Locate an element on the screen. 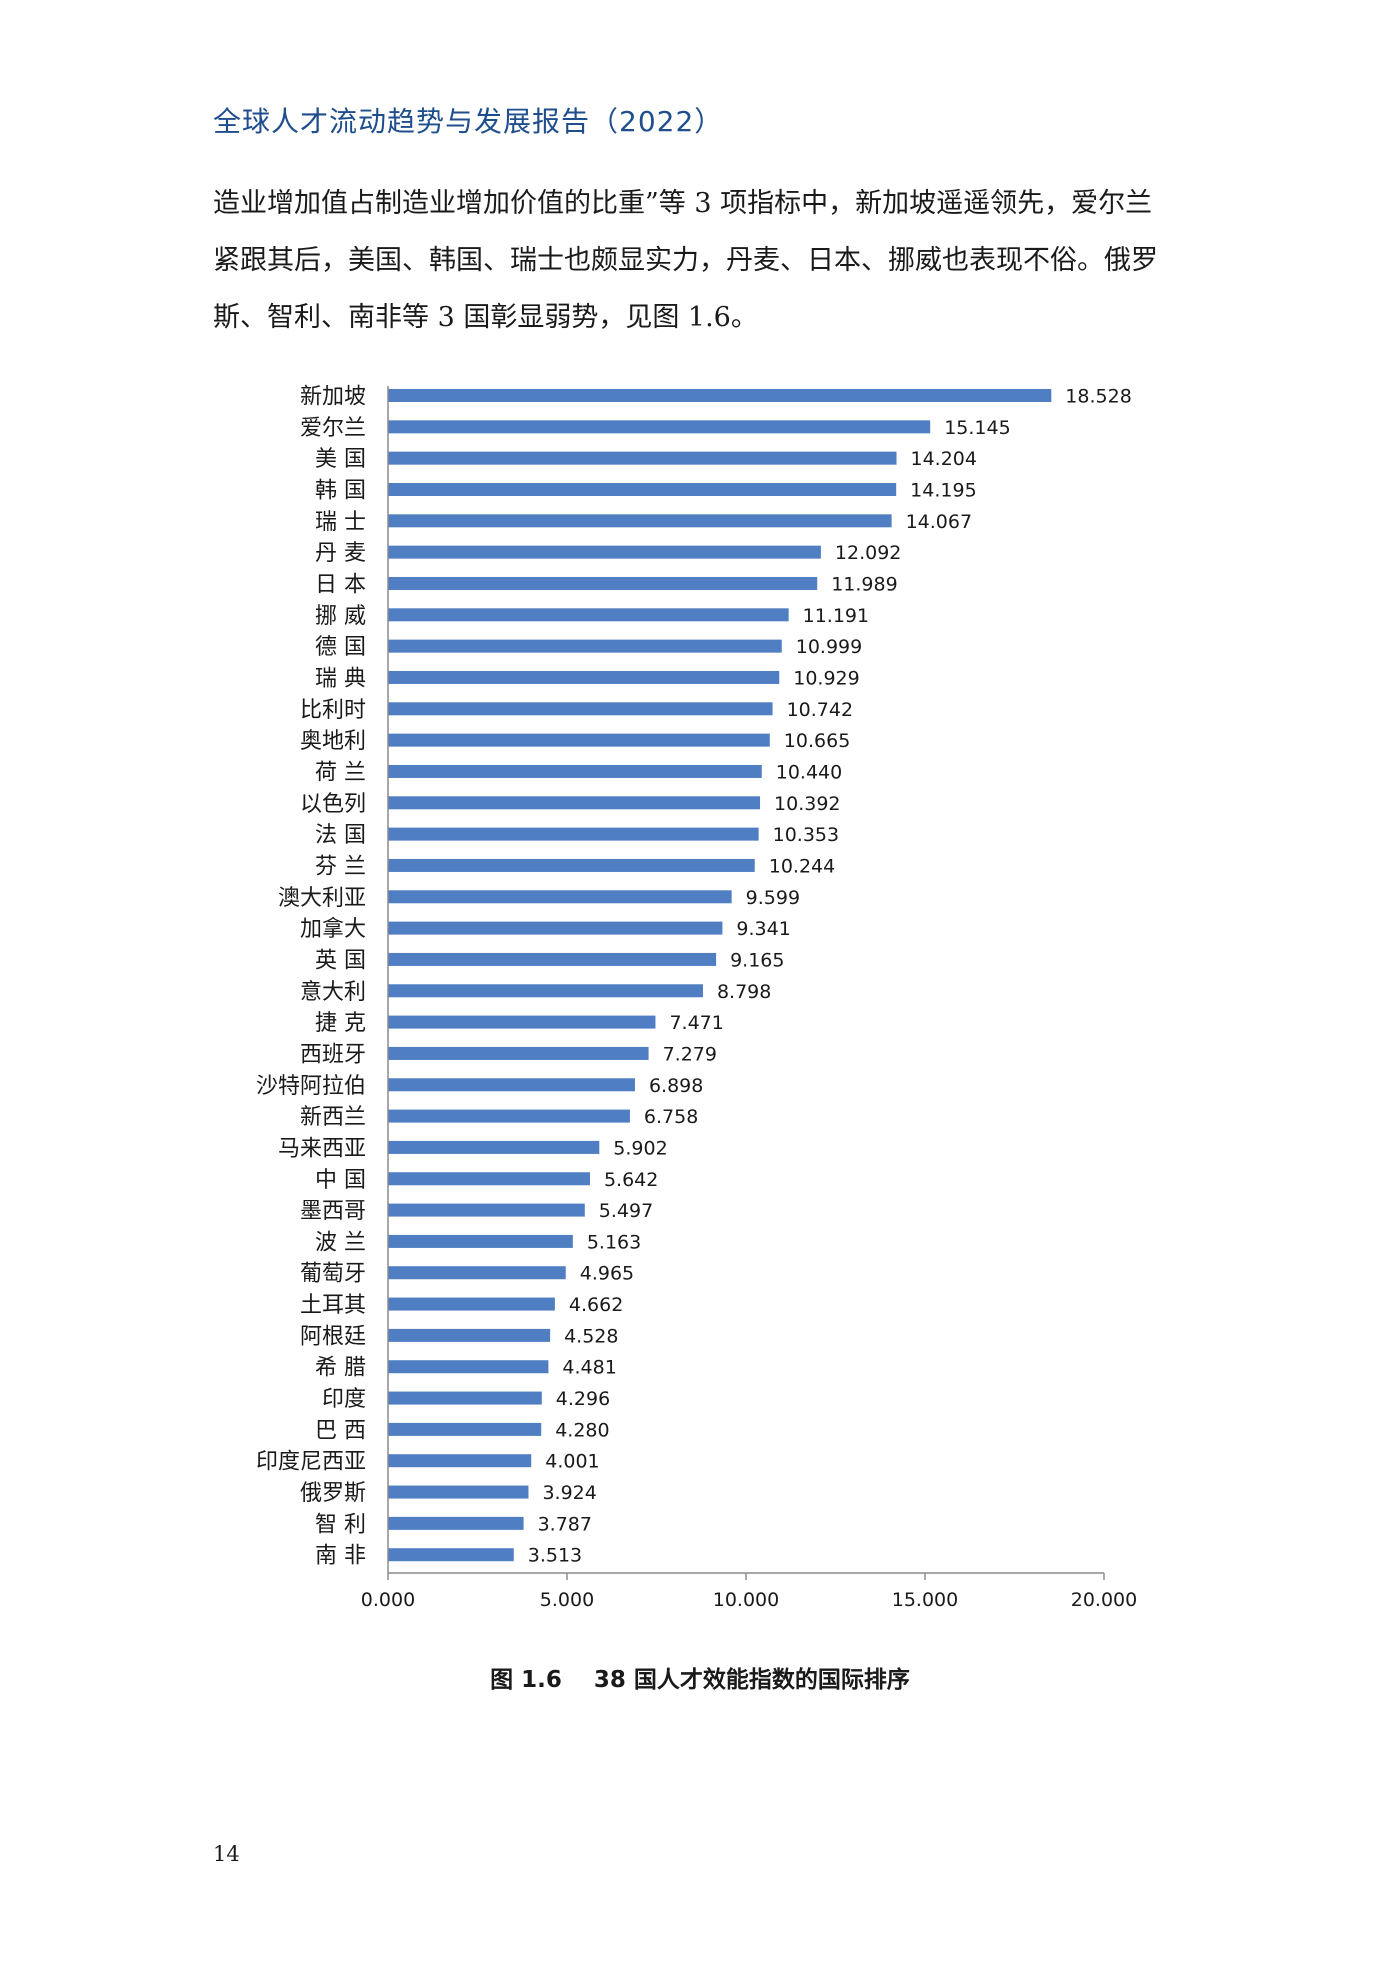 This screenshot has height=1980, width=1400. figure-caption: 图 1.6 38 国人才效能指数的国际排序 is located at coordinates (700, 1677).